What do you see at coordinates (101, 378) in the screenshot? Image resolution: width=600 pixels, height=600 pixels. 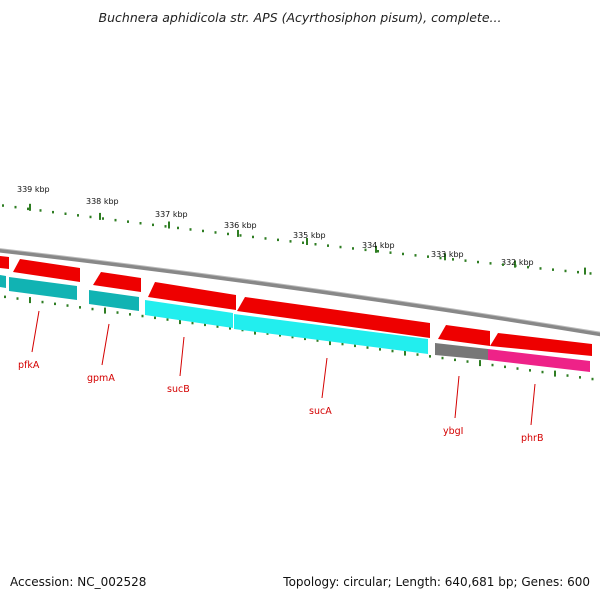 I see `gene-label-gpmA: gpmA` at bounding box center [101, 378].